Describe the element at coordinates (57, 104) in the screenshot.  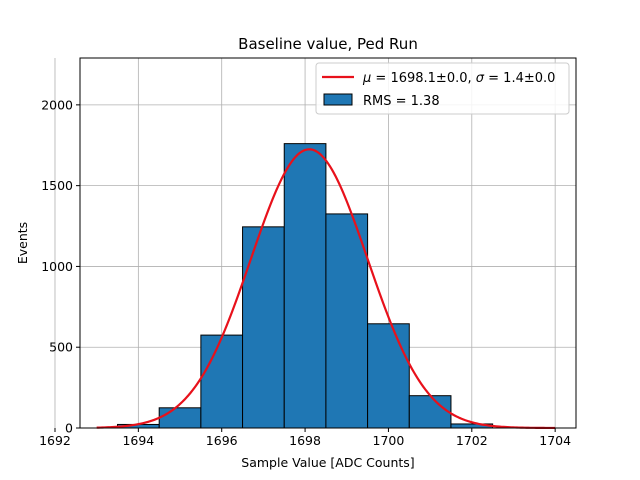
I see `y-tick-label: 2000` at that location.